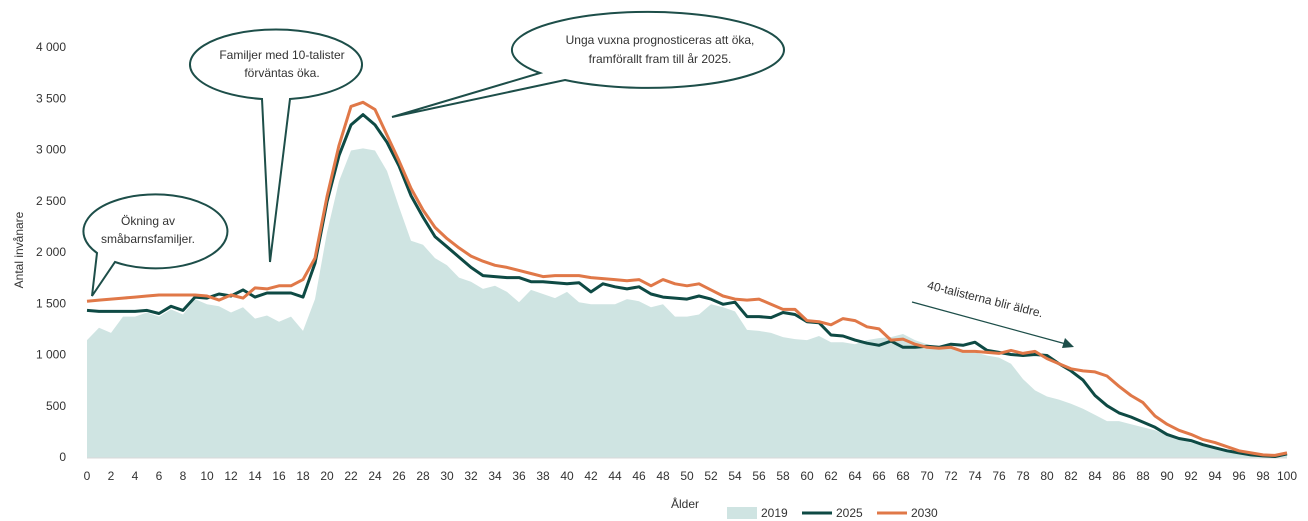  I want to click on x-tick-label: 62, so click(831, 476).